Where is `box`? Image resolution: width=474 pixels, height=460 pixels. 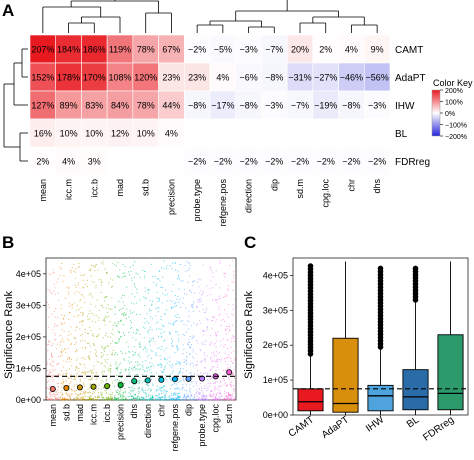
box is located at coordinates (310, 400).